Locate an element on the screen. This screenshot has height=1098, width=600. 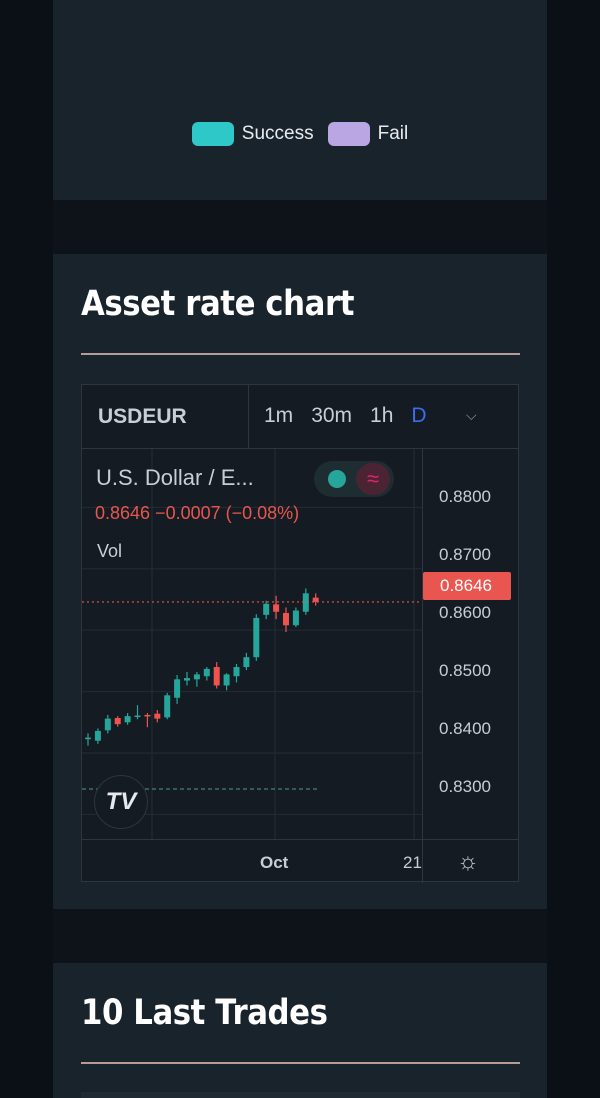
asset-rate-chart-title: Asset rate chart is located at coordinates (217, 304).